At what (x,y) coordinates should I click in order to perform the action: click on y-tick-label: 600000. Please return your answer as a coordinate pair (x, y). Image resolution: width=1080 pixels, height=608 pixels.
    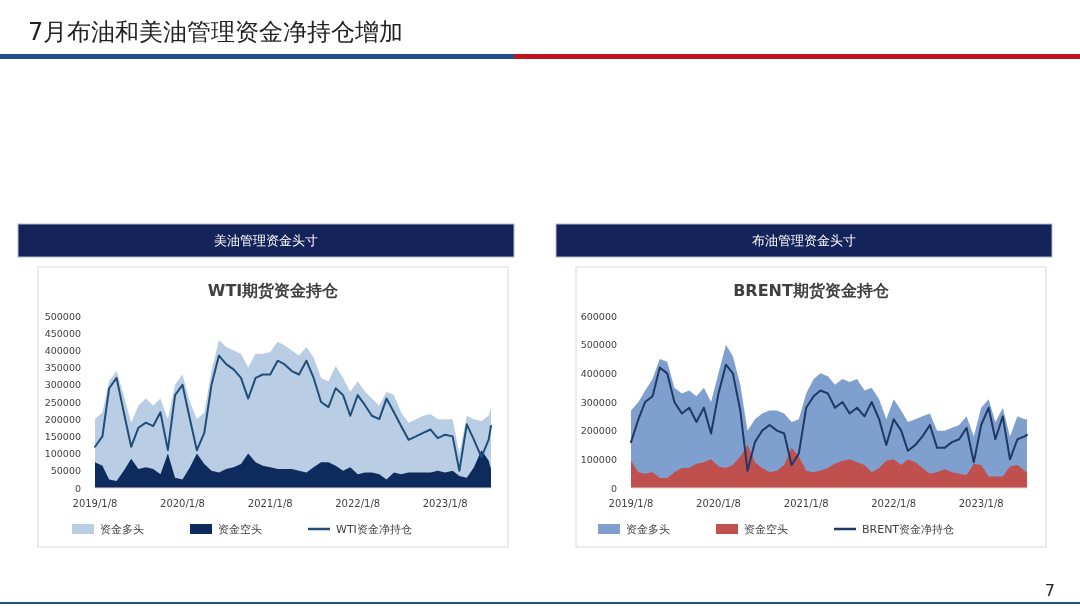
    Looking at the image, I should click on (598, 316).